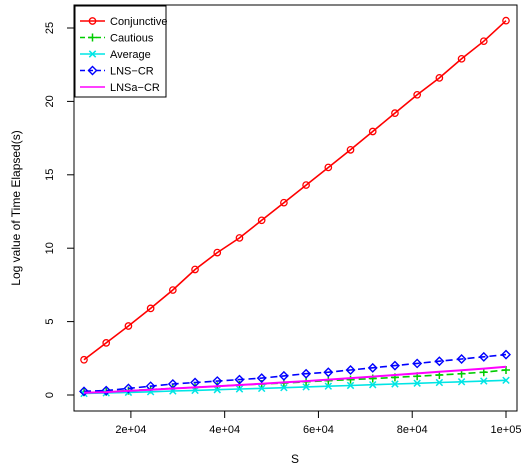  I want to click on legend-label: LNSa−CR, so click(135, 88).